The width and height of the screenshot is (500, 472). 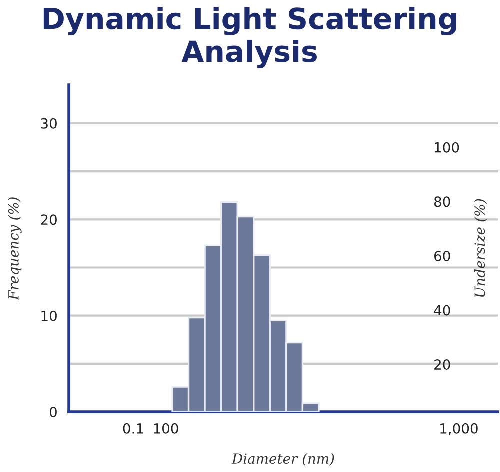 What do you see at coordinates (133, 428) in the screenshot?
I see `x-tick-label: 0.1` at bounding box center [133, 428].